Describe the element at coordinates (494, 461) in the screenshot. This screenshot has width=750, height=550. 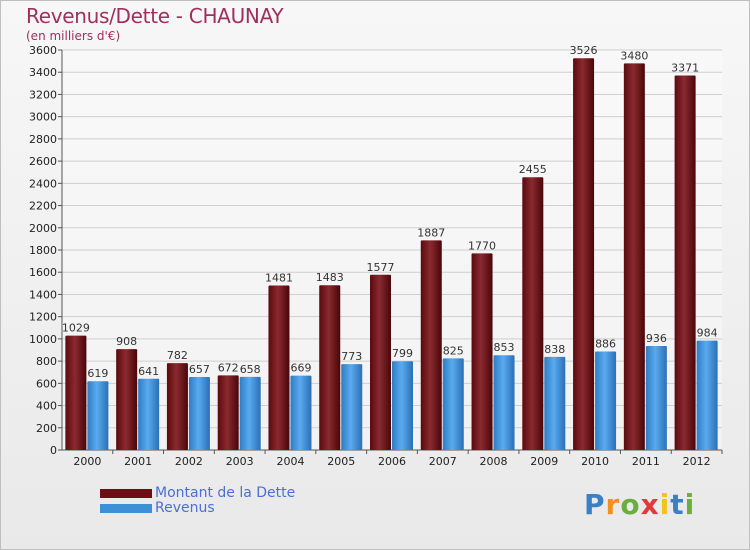
I see `x-tick-label: 2008` at that location.